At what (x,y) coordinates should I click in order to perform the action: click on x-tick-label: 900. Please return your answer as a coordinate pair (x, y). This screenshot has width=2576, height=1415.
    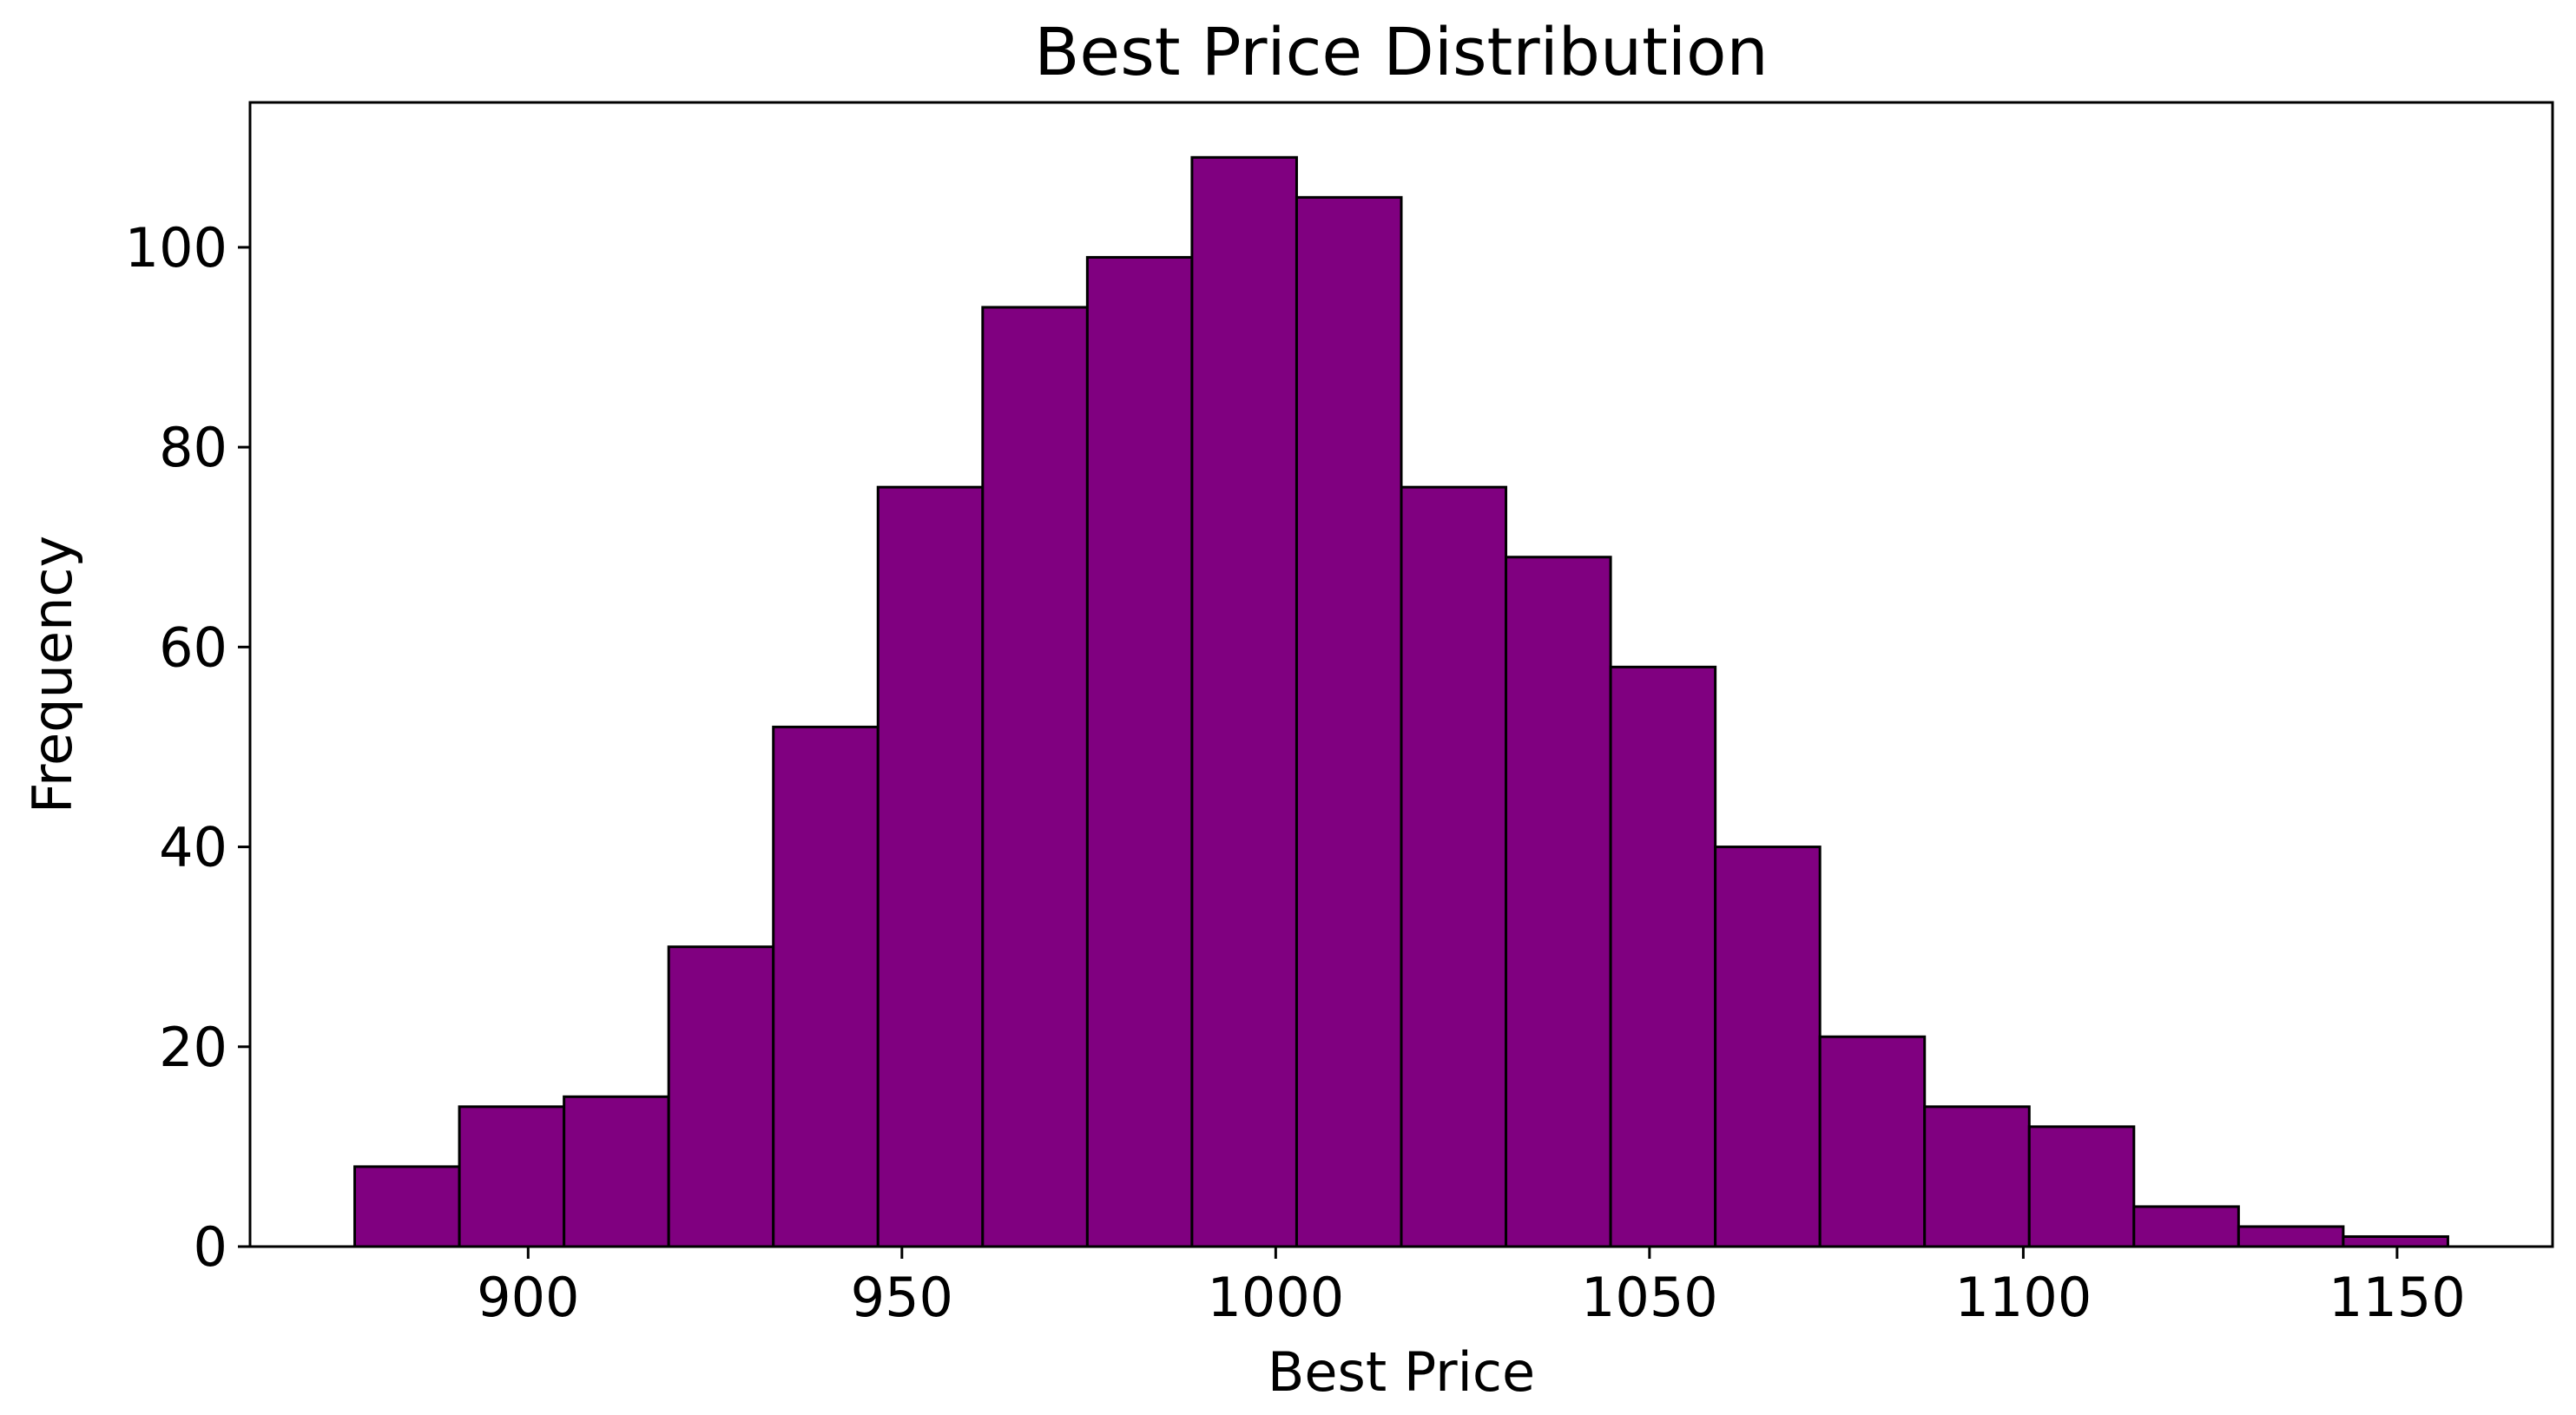
    Looking at the image, I should click on (528, 1297).